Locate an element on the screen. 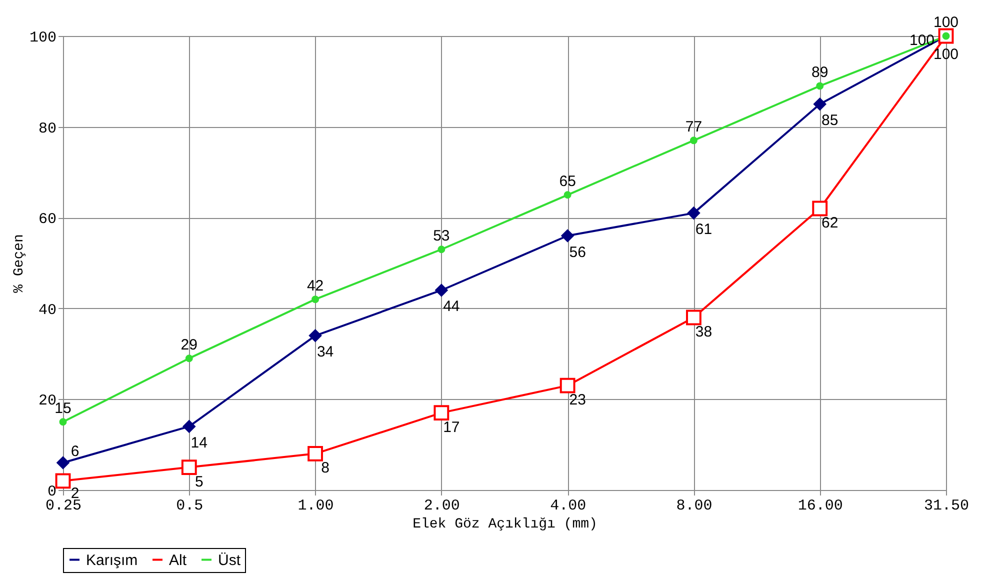  data-label: 23 is located at coordinates (577, 400).